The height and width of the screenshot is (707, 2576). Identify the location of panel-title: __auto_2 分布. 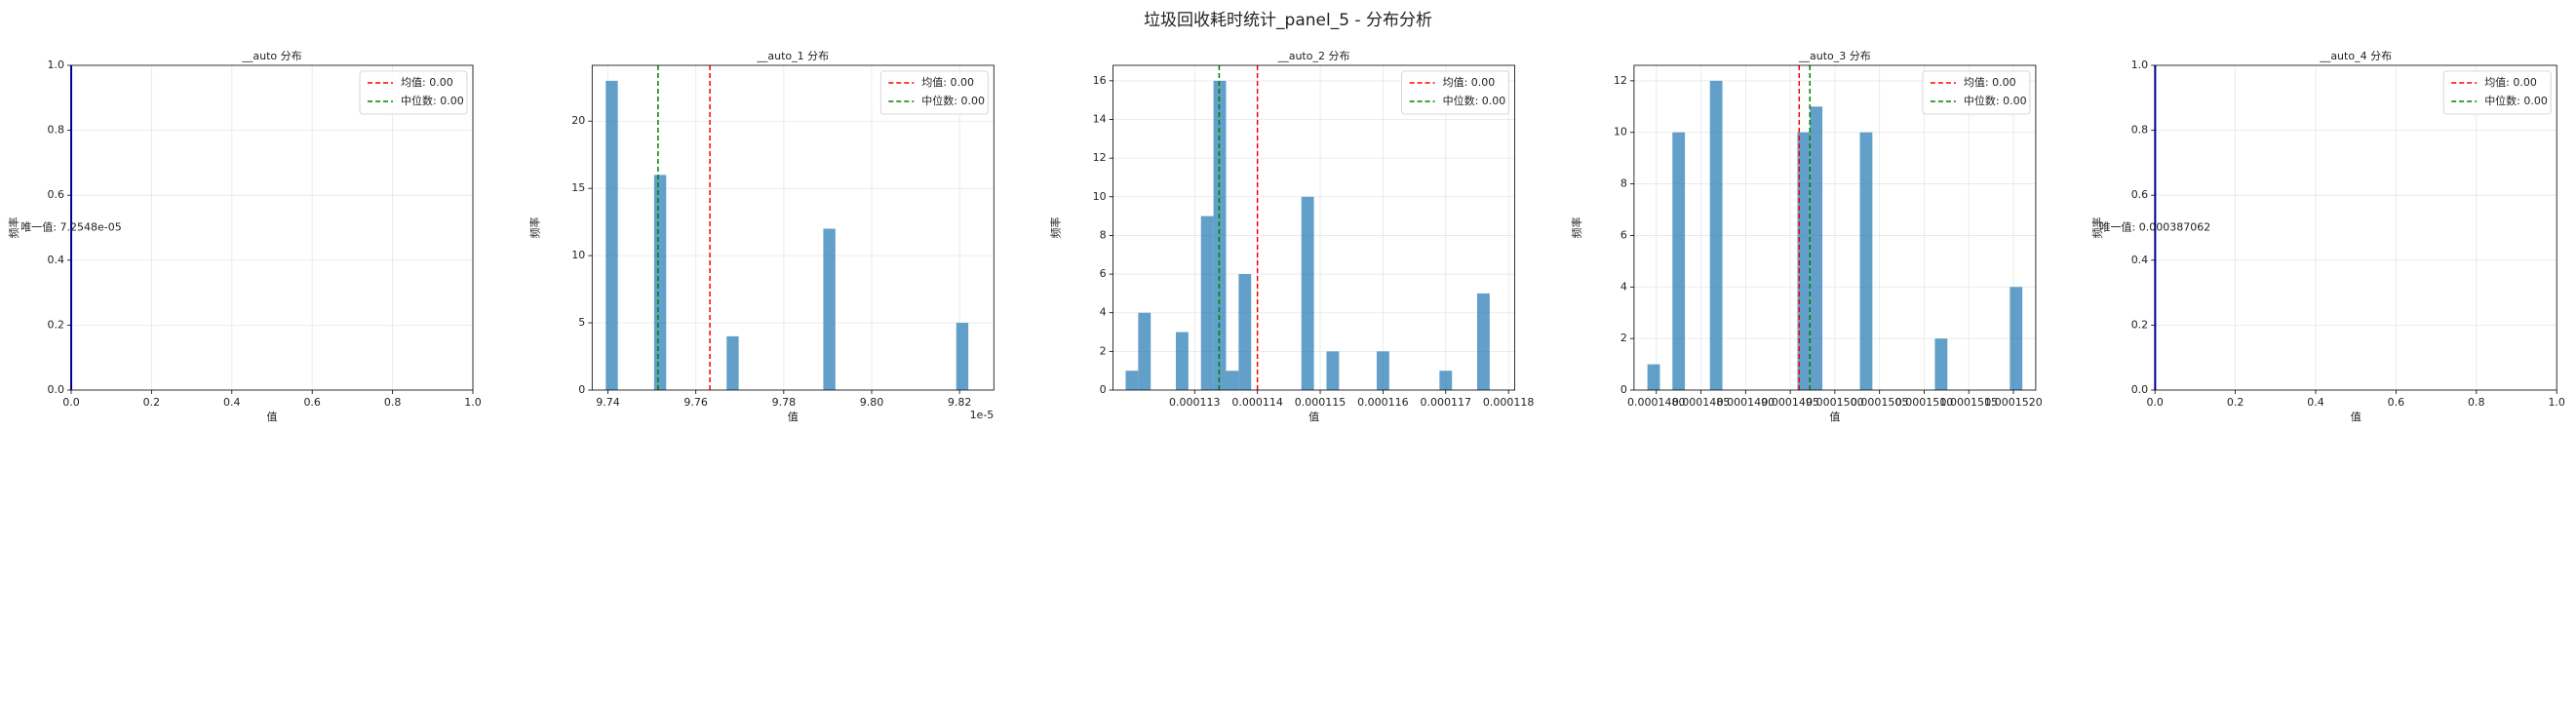
(1313, 56).